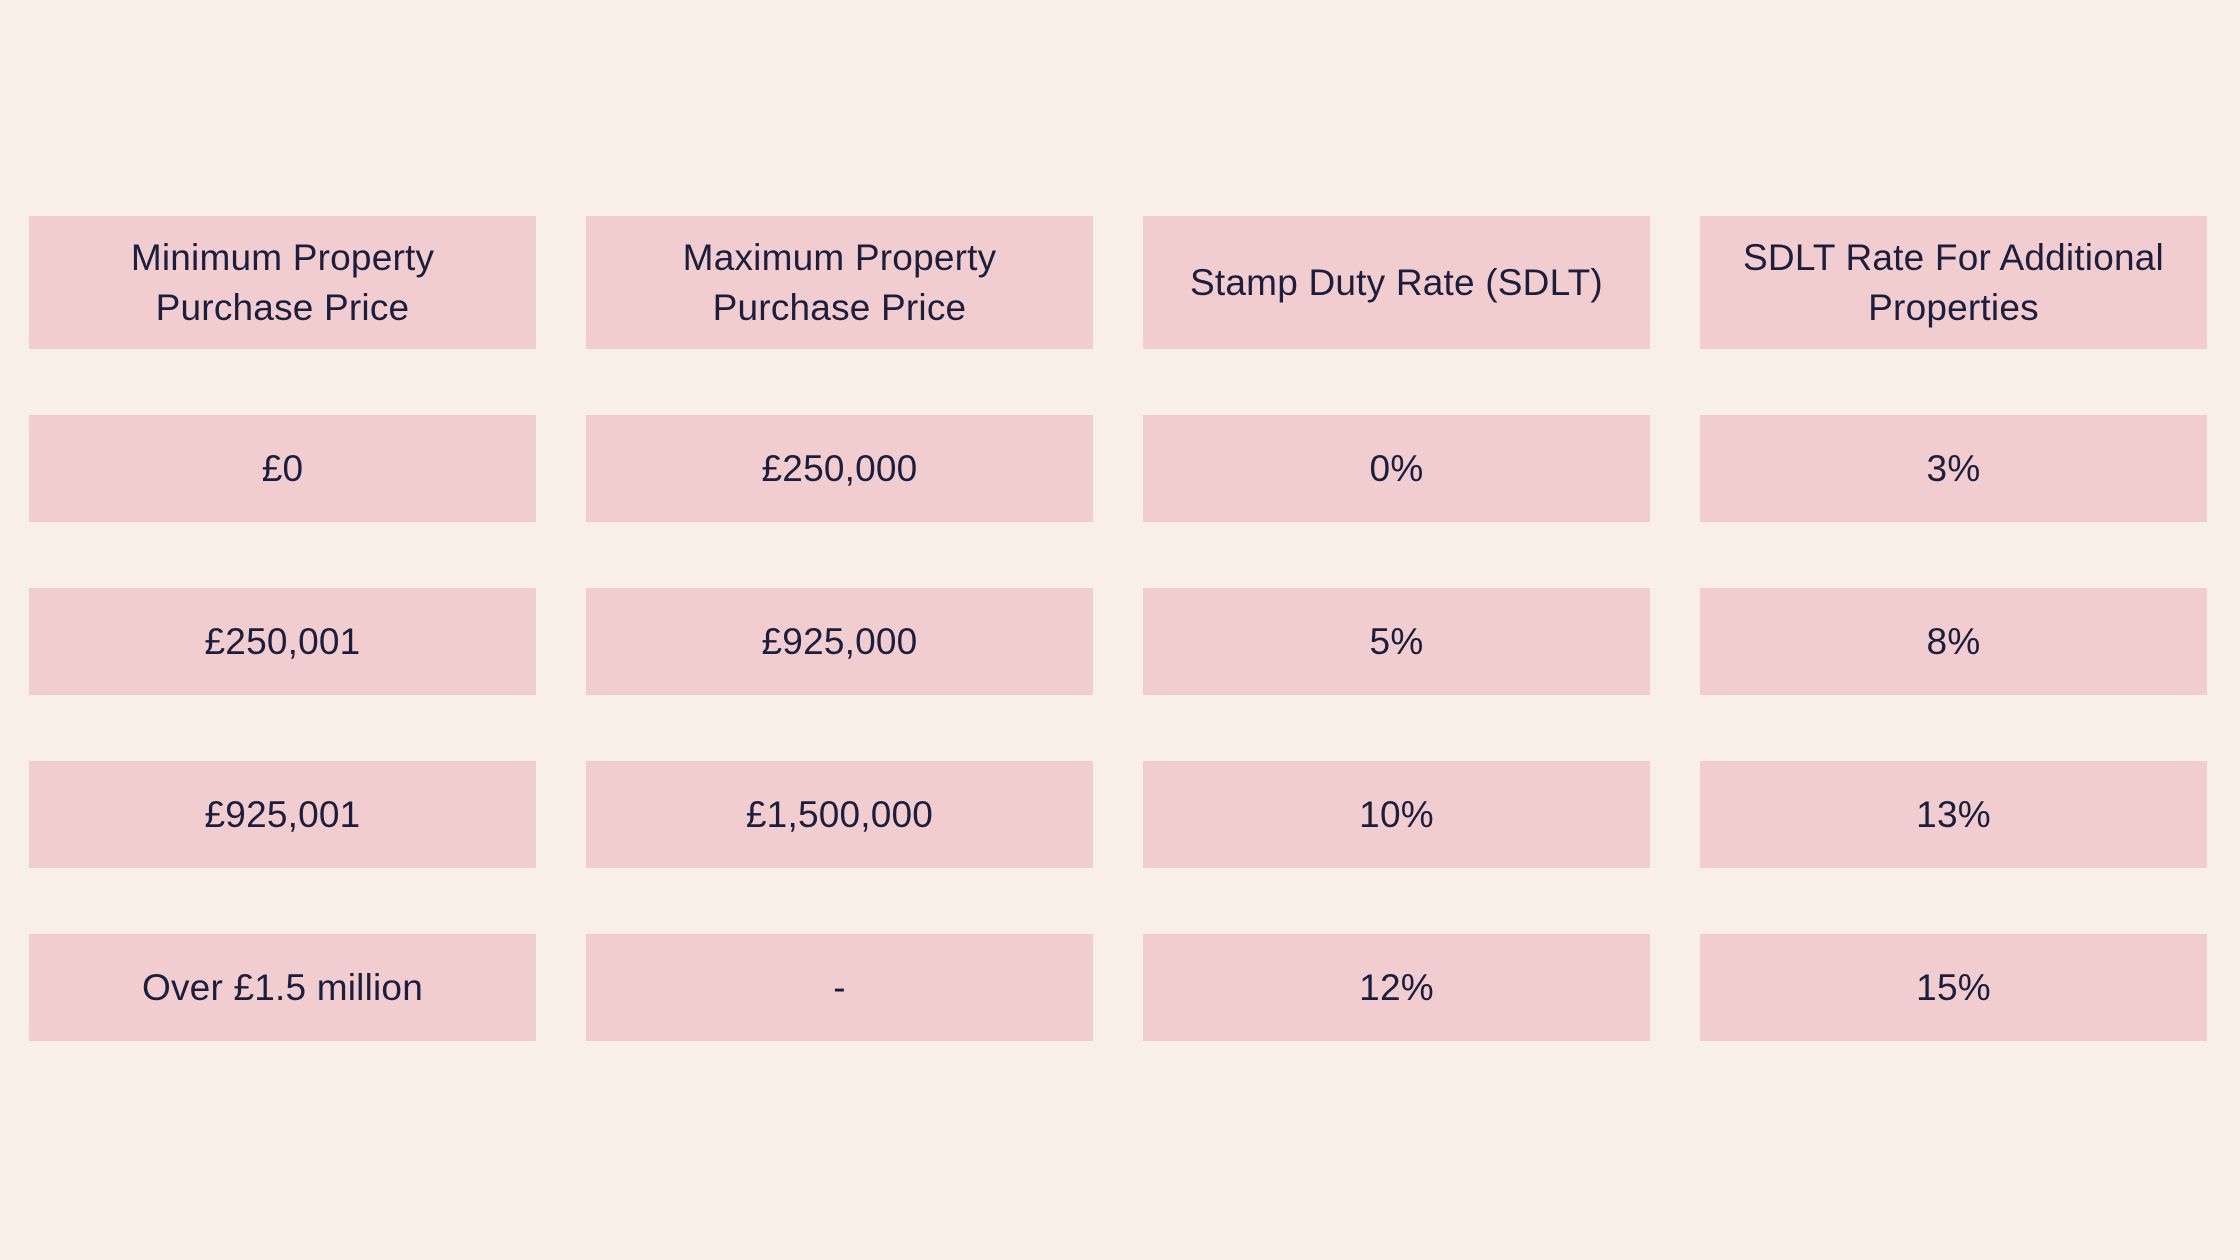 The width and height of the screenshot is (2240, 1260). What do you see at coordinates (282, 641) in the screenshot?
I see `table-cell-min-price-row2: £250,001` at bounding box center [282, 641].